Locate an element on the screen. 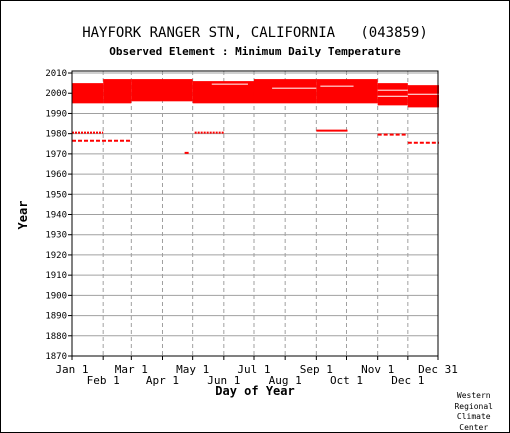 This screenshot has height=433, width=510. x-tick-label: Dec 1 is located at coordinates (407, 380).